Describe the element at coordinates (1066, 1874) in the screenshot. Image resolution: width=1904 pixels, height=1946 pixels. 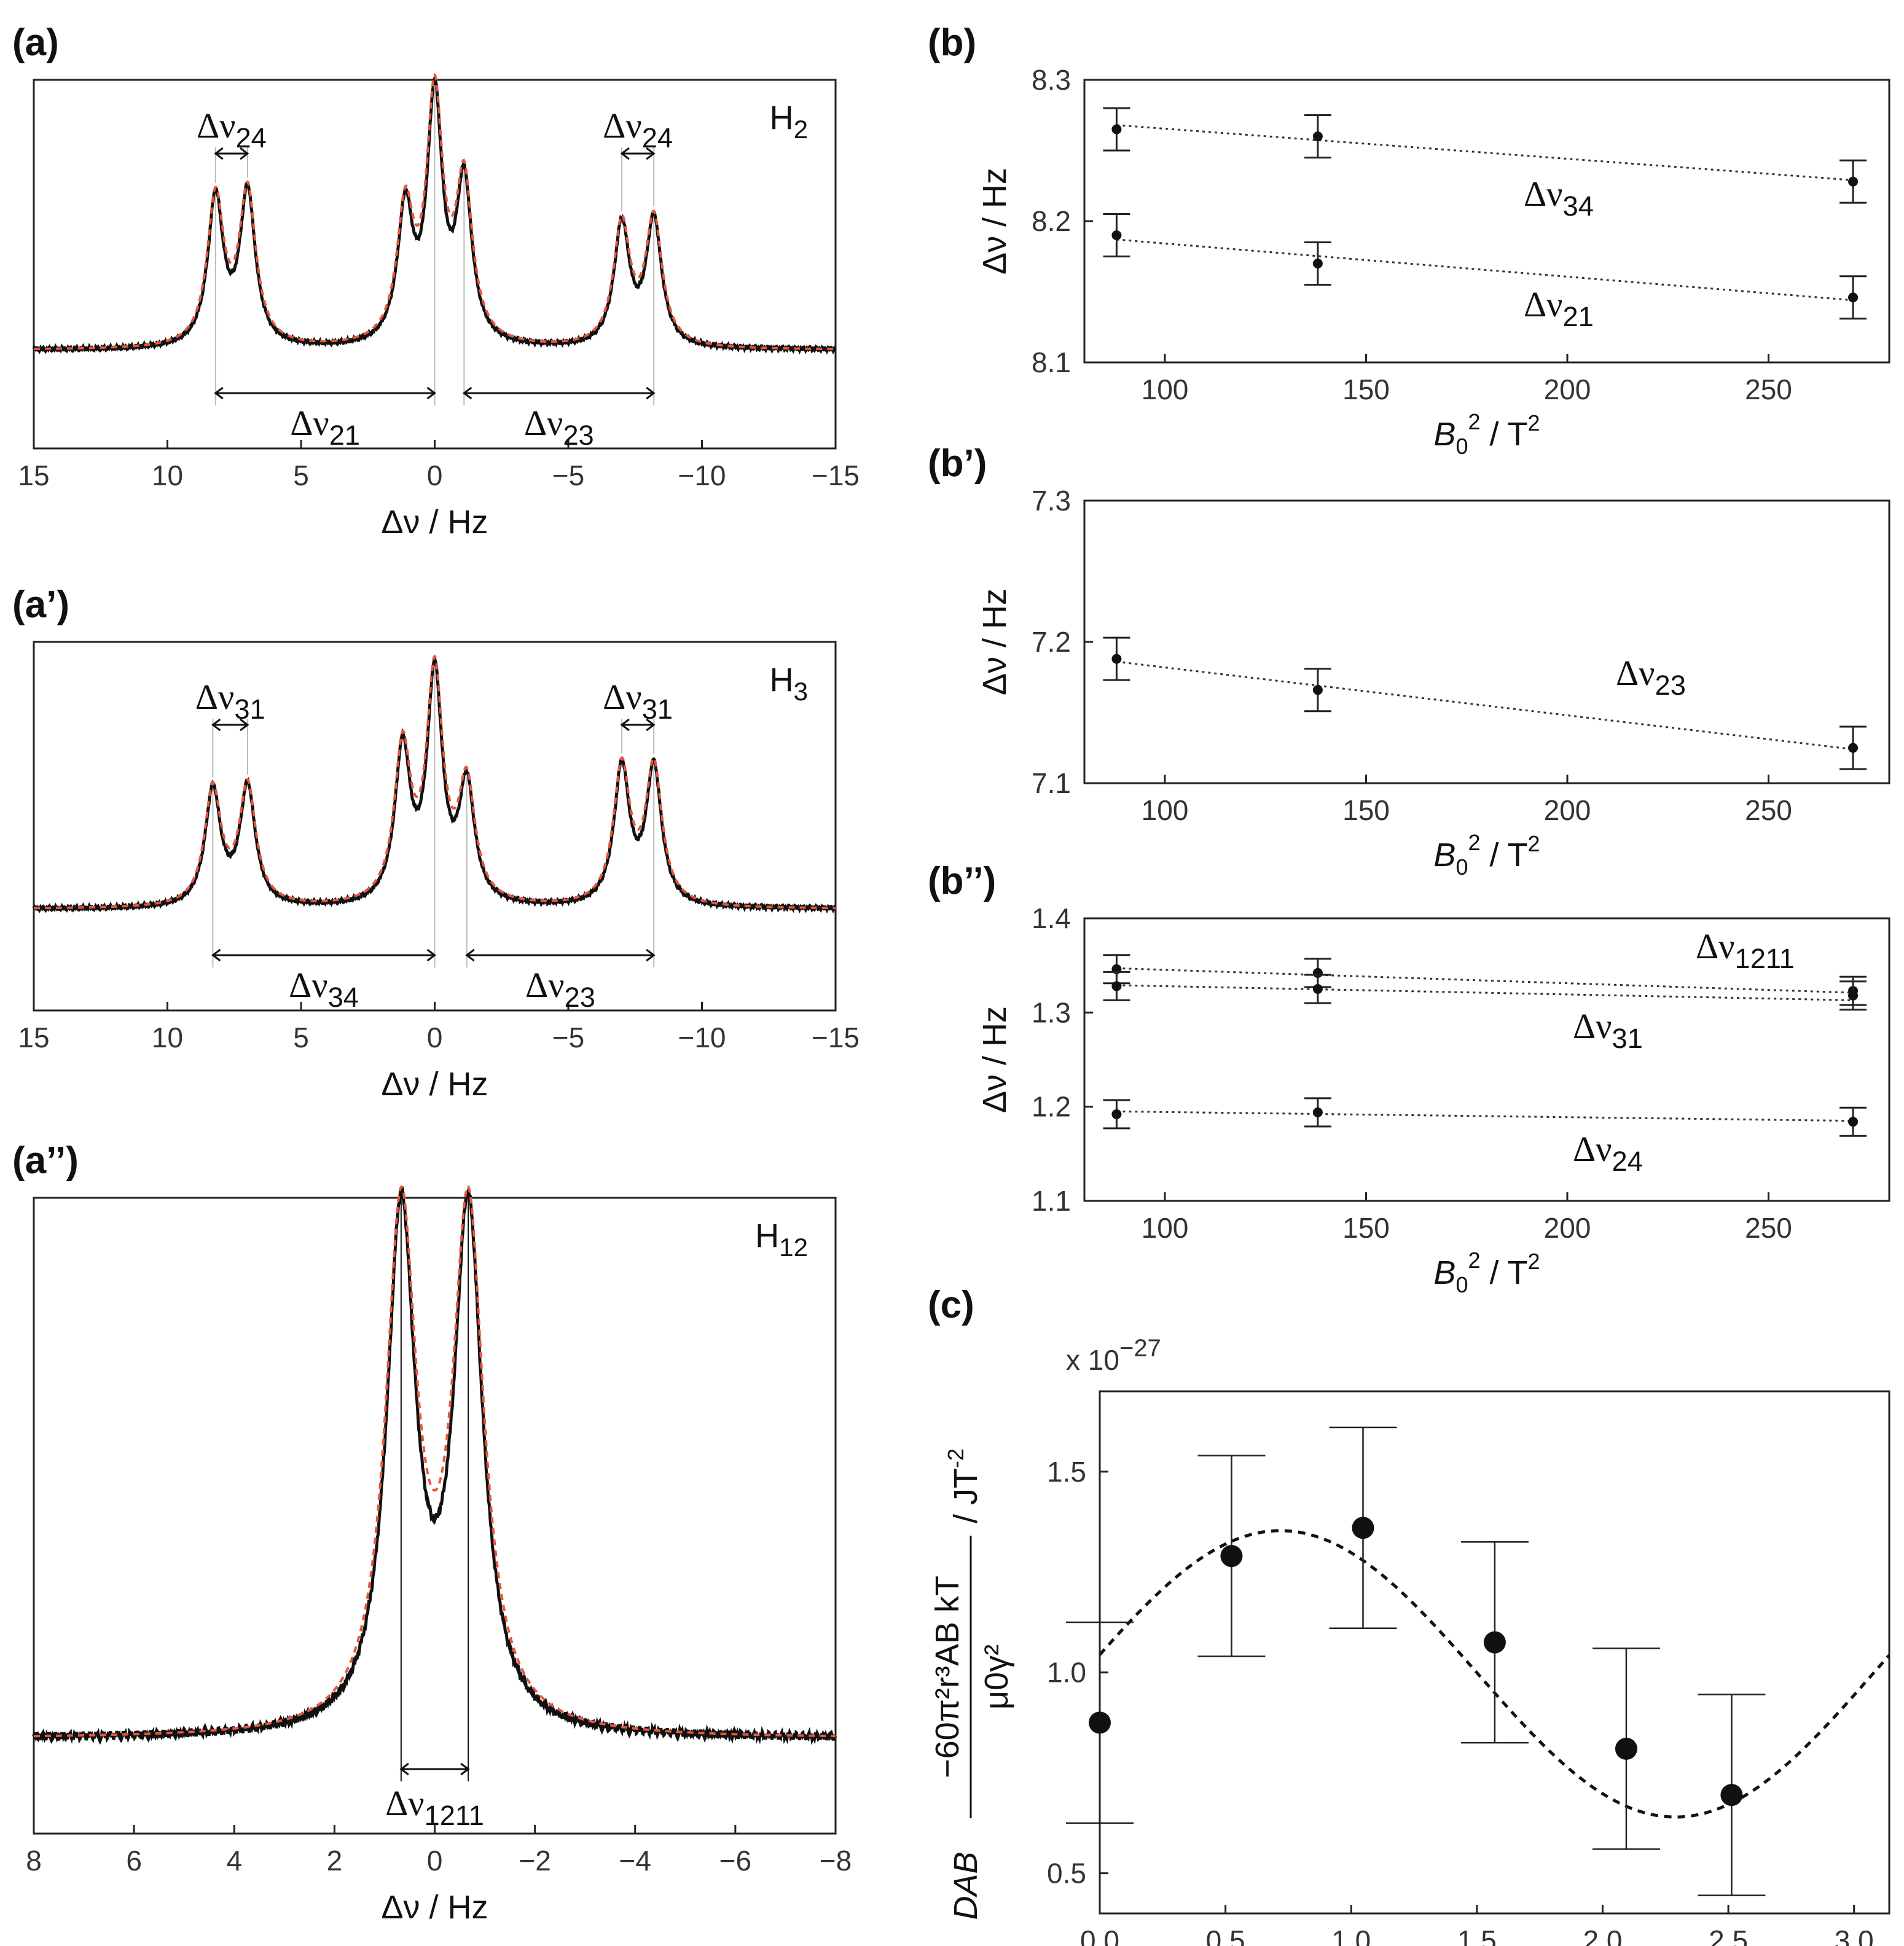
I see `y-tick-label: 0.5` at that location.